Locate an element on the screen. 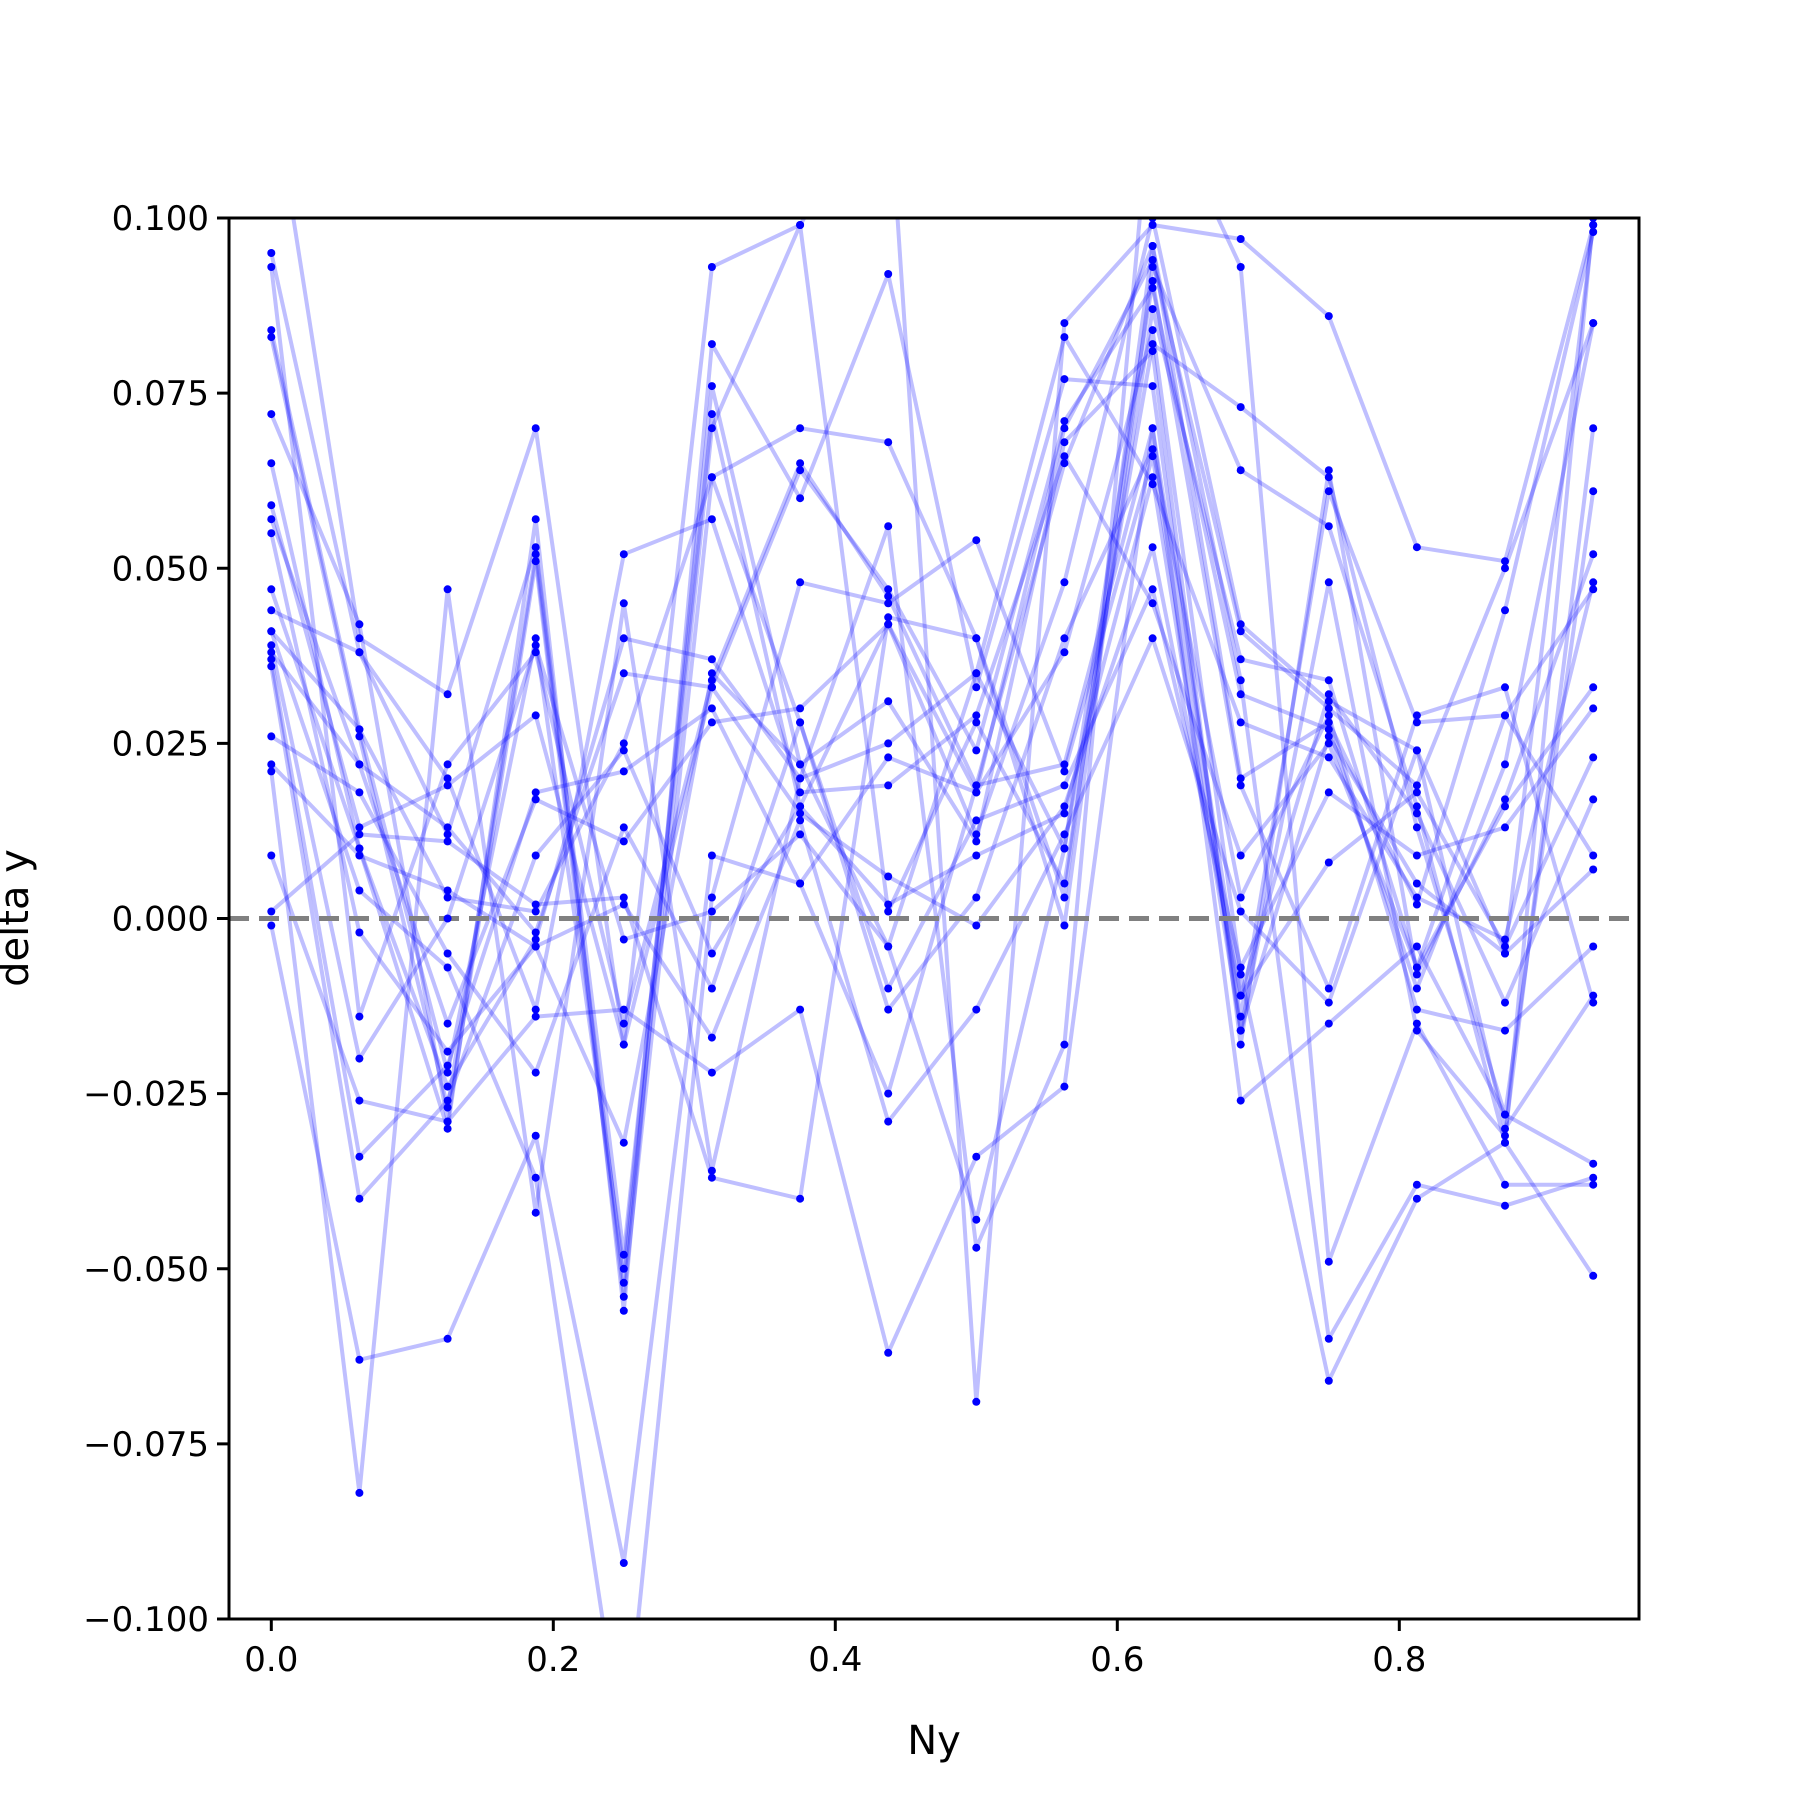  x-axis: 0.0 0.2 0.4 0.6 0.8 is located at coordinates (835, 1649).